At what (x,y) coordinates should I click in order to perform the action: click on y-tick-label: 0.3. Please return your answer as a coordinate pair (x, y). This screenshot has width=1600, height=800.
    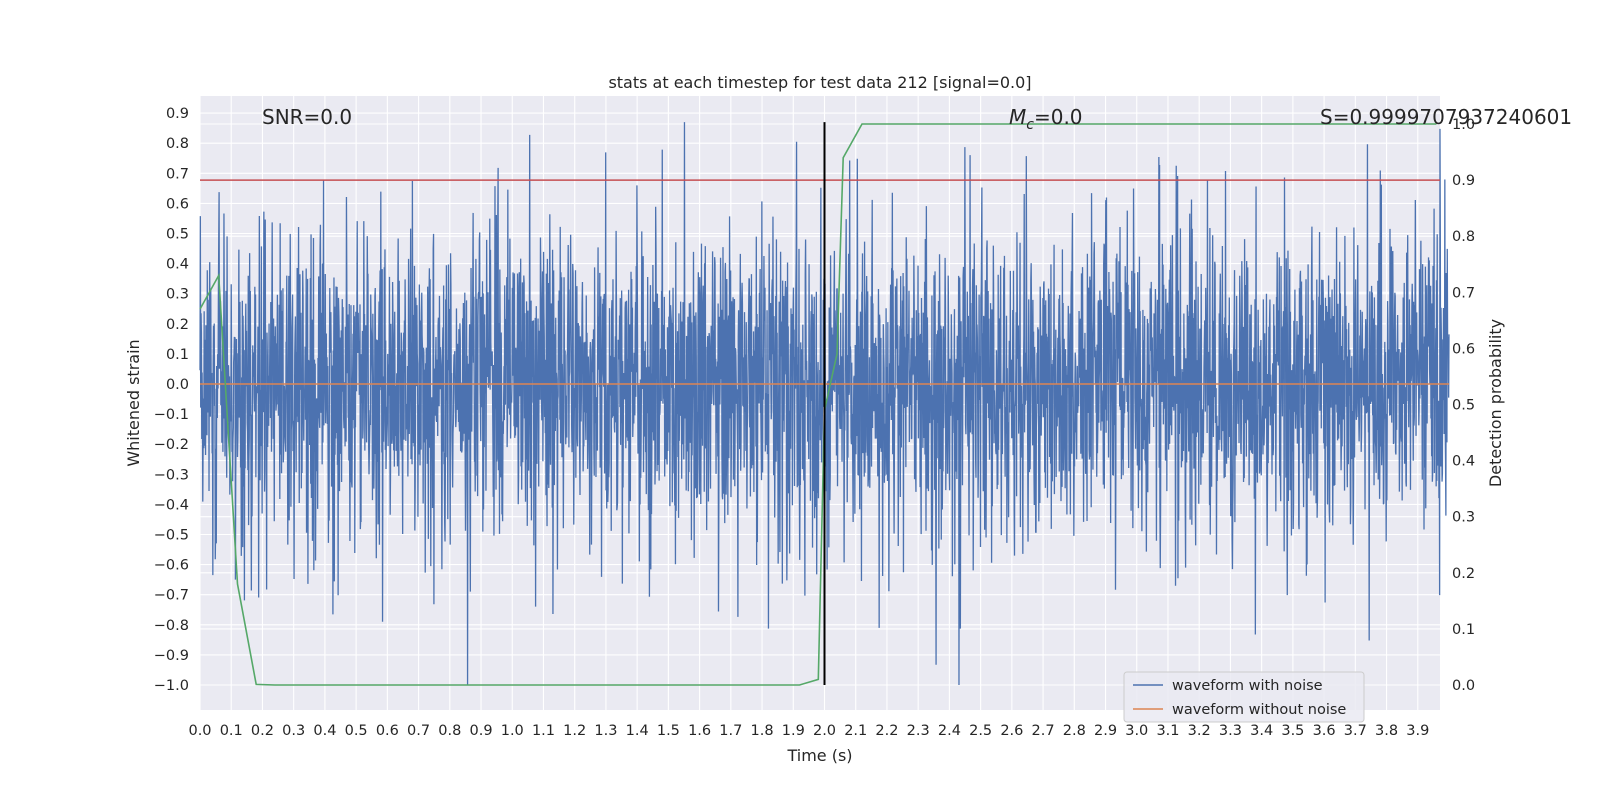
    Looking at the image, I should click on (177, 295).